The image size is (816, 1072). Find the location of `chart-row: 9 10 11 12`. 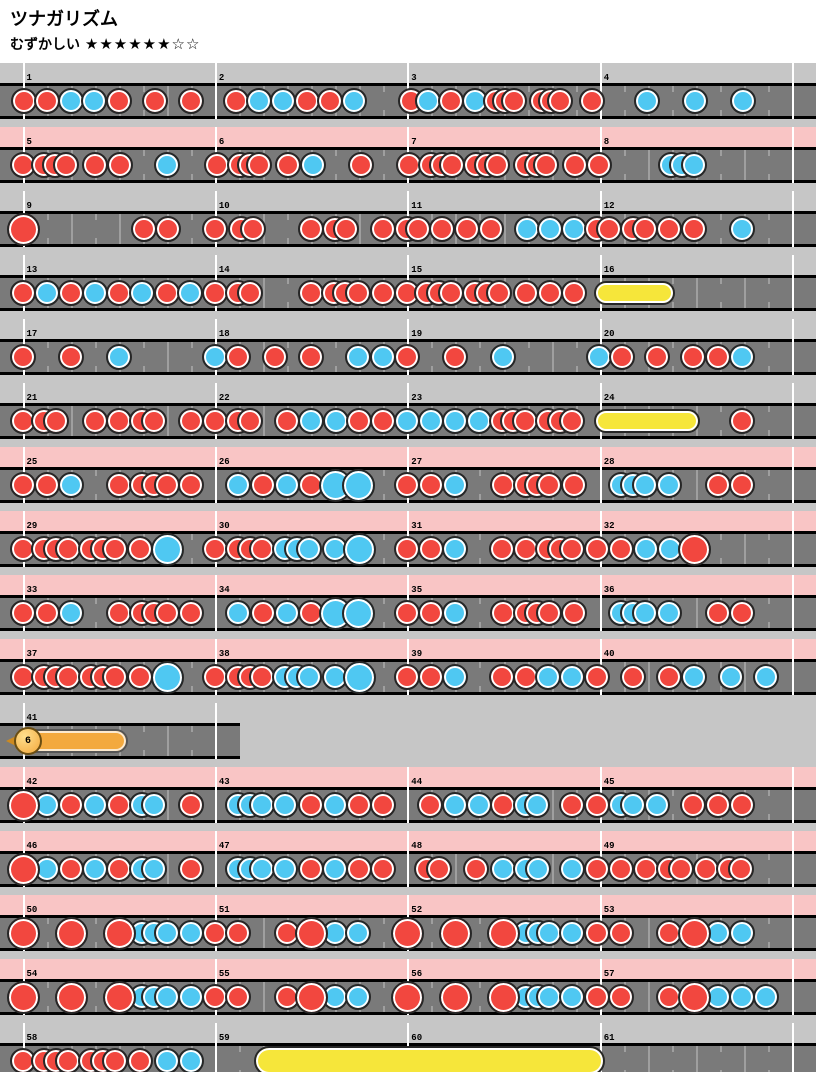

chart-row: 9 10 11 12 is located at coordinates (408, 219).